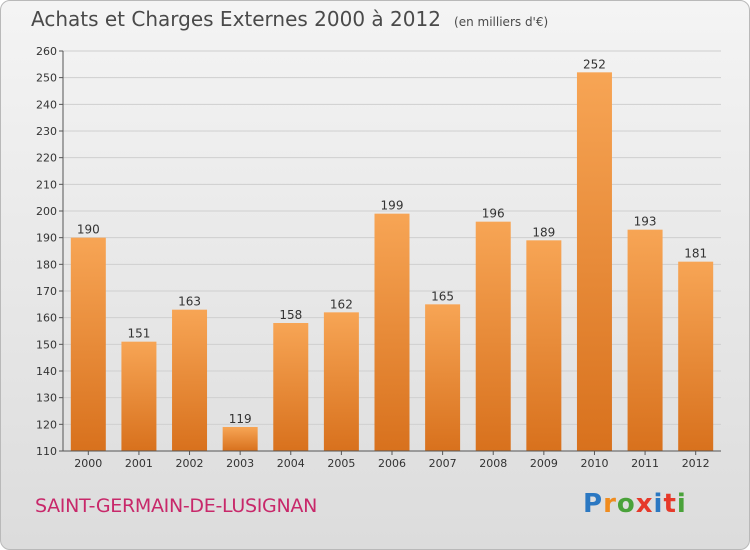 The height and width of the screenshot is (550, 750). Describe the element at coordinates (645, 222) in the screenshot. I see `bar-value-label: 193` at that location.